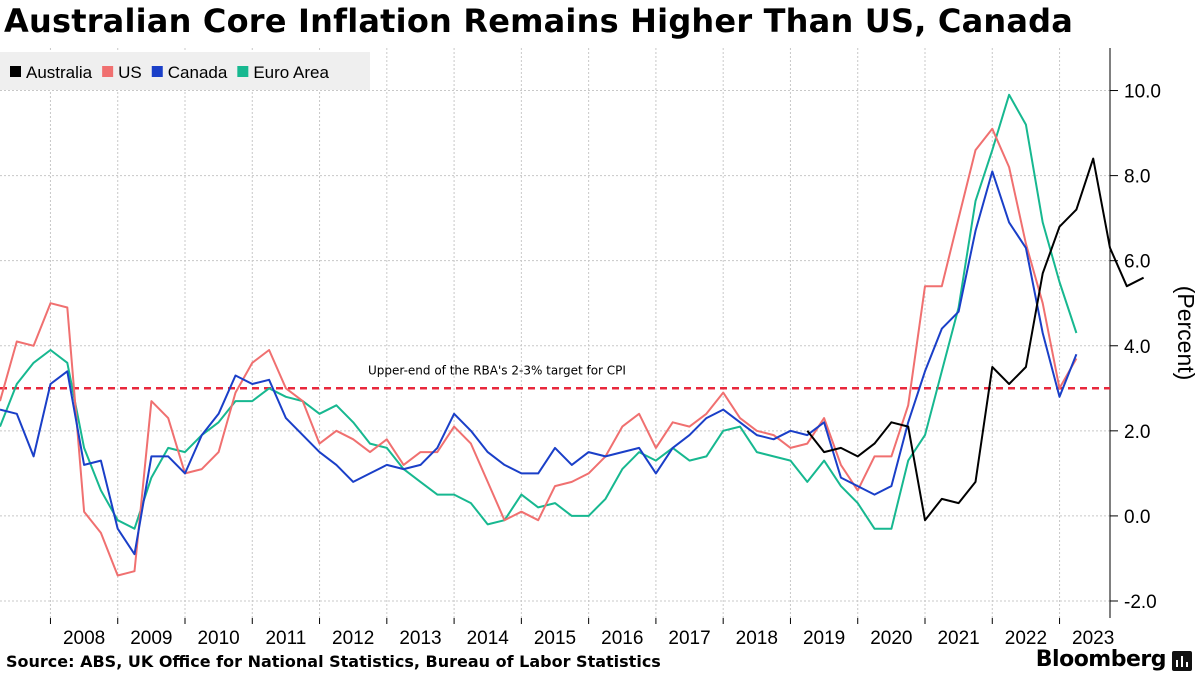 Image resolution: width=1200 pixels, height=675 pixels. I want to click on y-tick-label: 4.0, so click(1137, 347).